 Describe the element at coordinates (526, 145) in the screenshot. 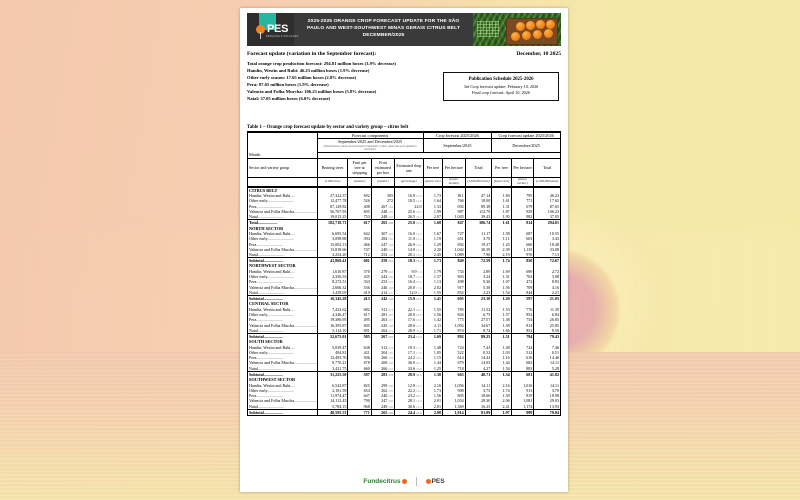

I see `header-sub-december: December/2025` at that location.